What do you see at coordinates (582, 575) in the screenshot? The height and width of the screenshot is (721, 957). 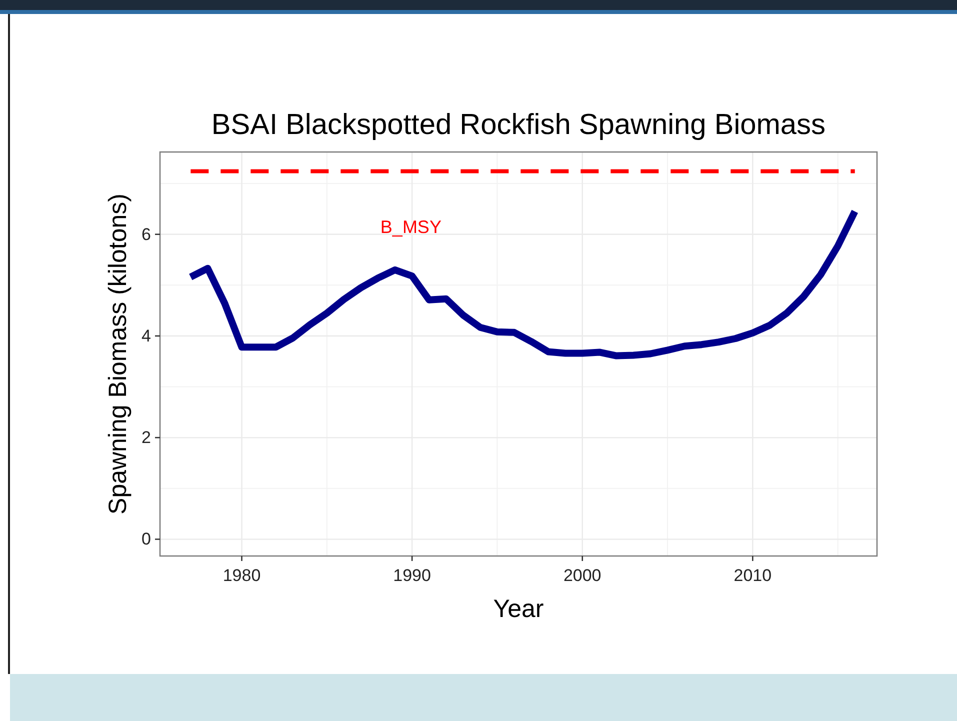 I see `x-tick-label: 2000` at bounding box center [582, 575].